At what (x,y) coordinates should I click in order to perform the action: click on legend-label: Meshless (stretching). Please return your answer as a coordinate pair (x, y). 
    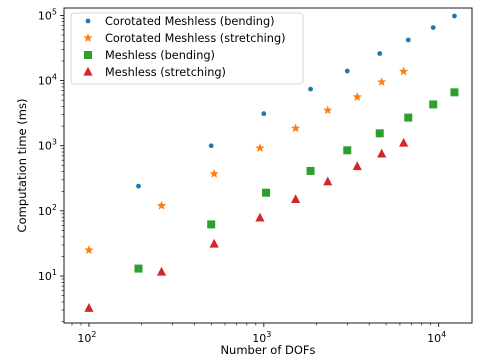
    Looking at the image, I should click on (165, 72).